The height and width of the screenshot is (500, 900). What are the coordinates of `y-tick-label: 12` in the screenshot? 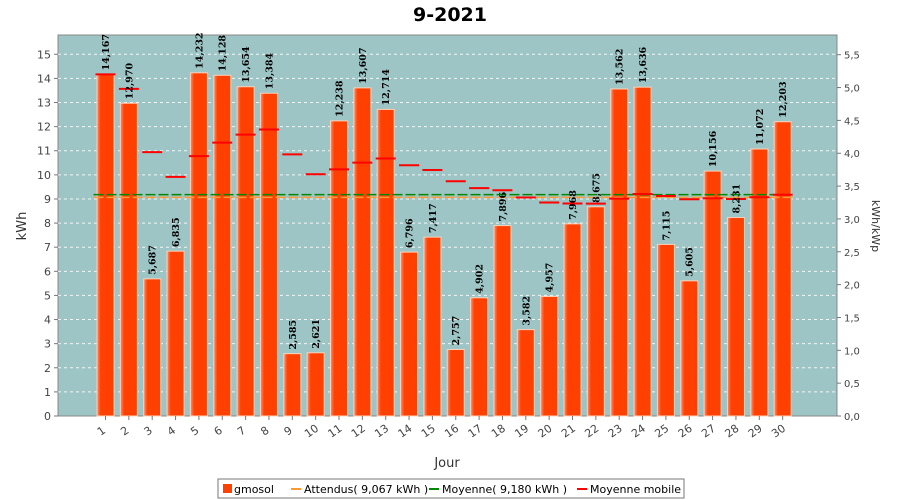 It's located at (44, 127).